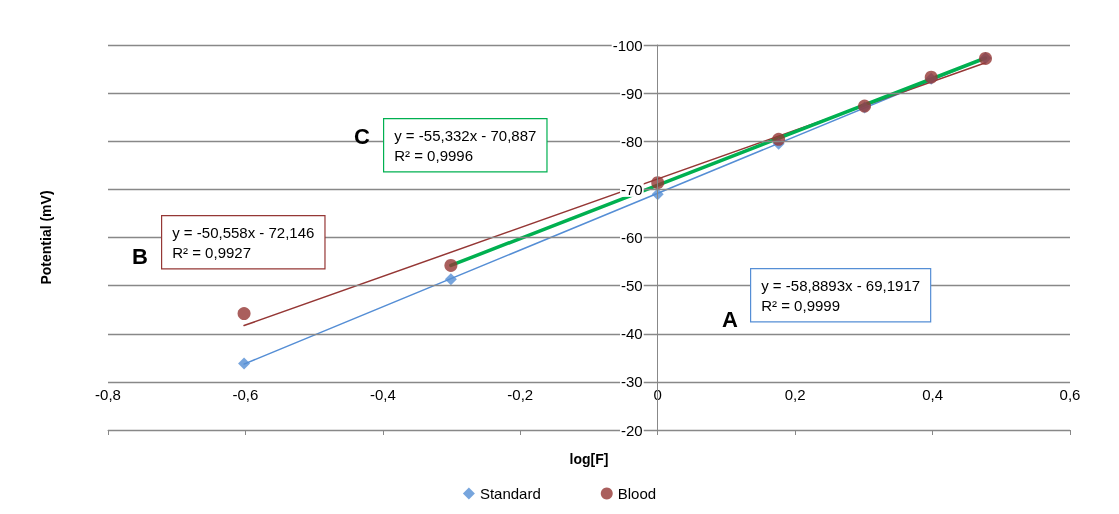  Describe the element at coordinates (108, 394) in the screenshot. I see `x-tick-label: -0,8` at that location.